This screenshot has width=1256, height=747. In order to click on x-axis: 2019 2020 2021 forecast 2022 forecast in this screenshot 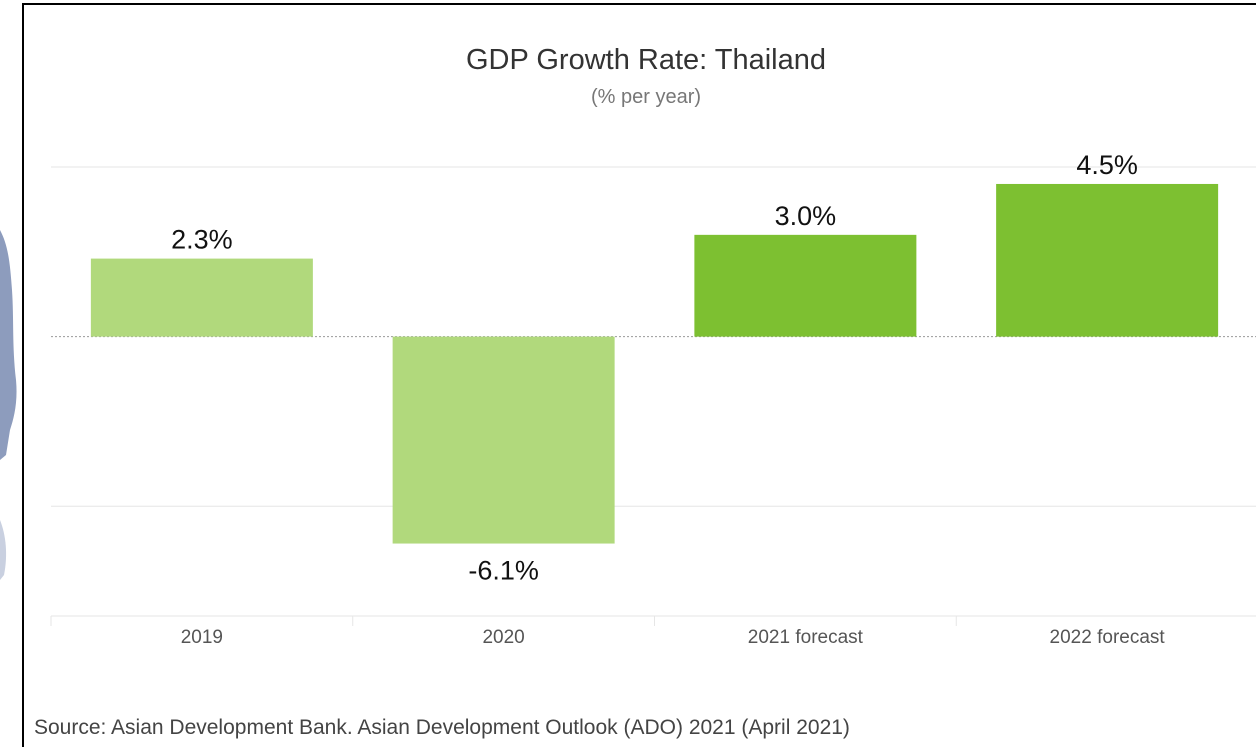, I will do `click(608, 632)`.